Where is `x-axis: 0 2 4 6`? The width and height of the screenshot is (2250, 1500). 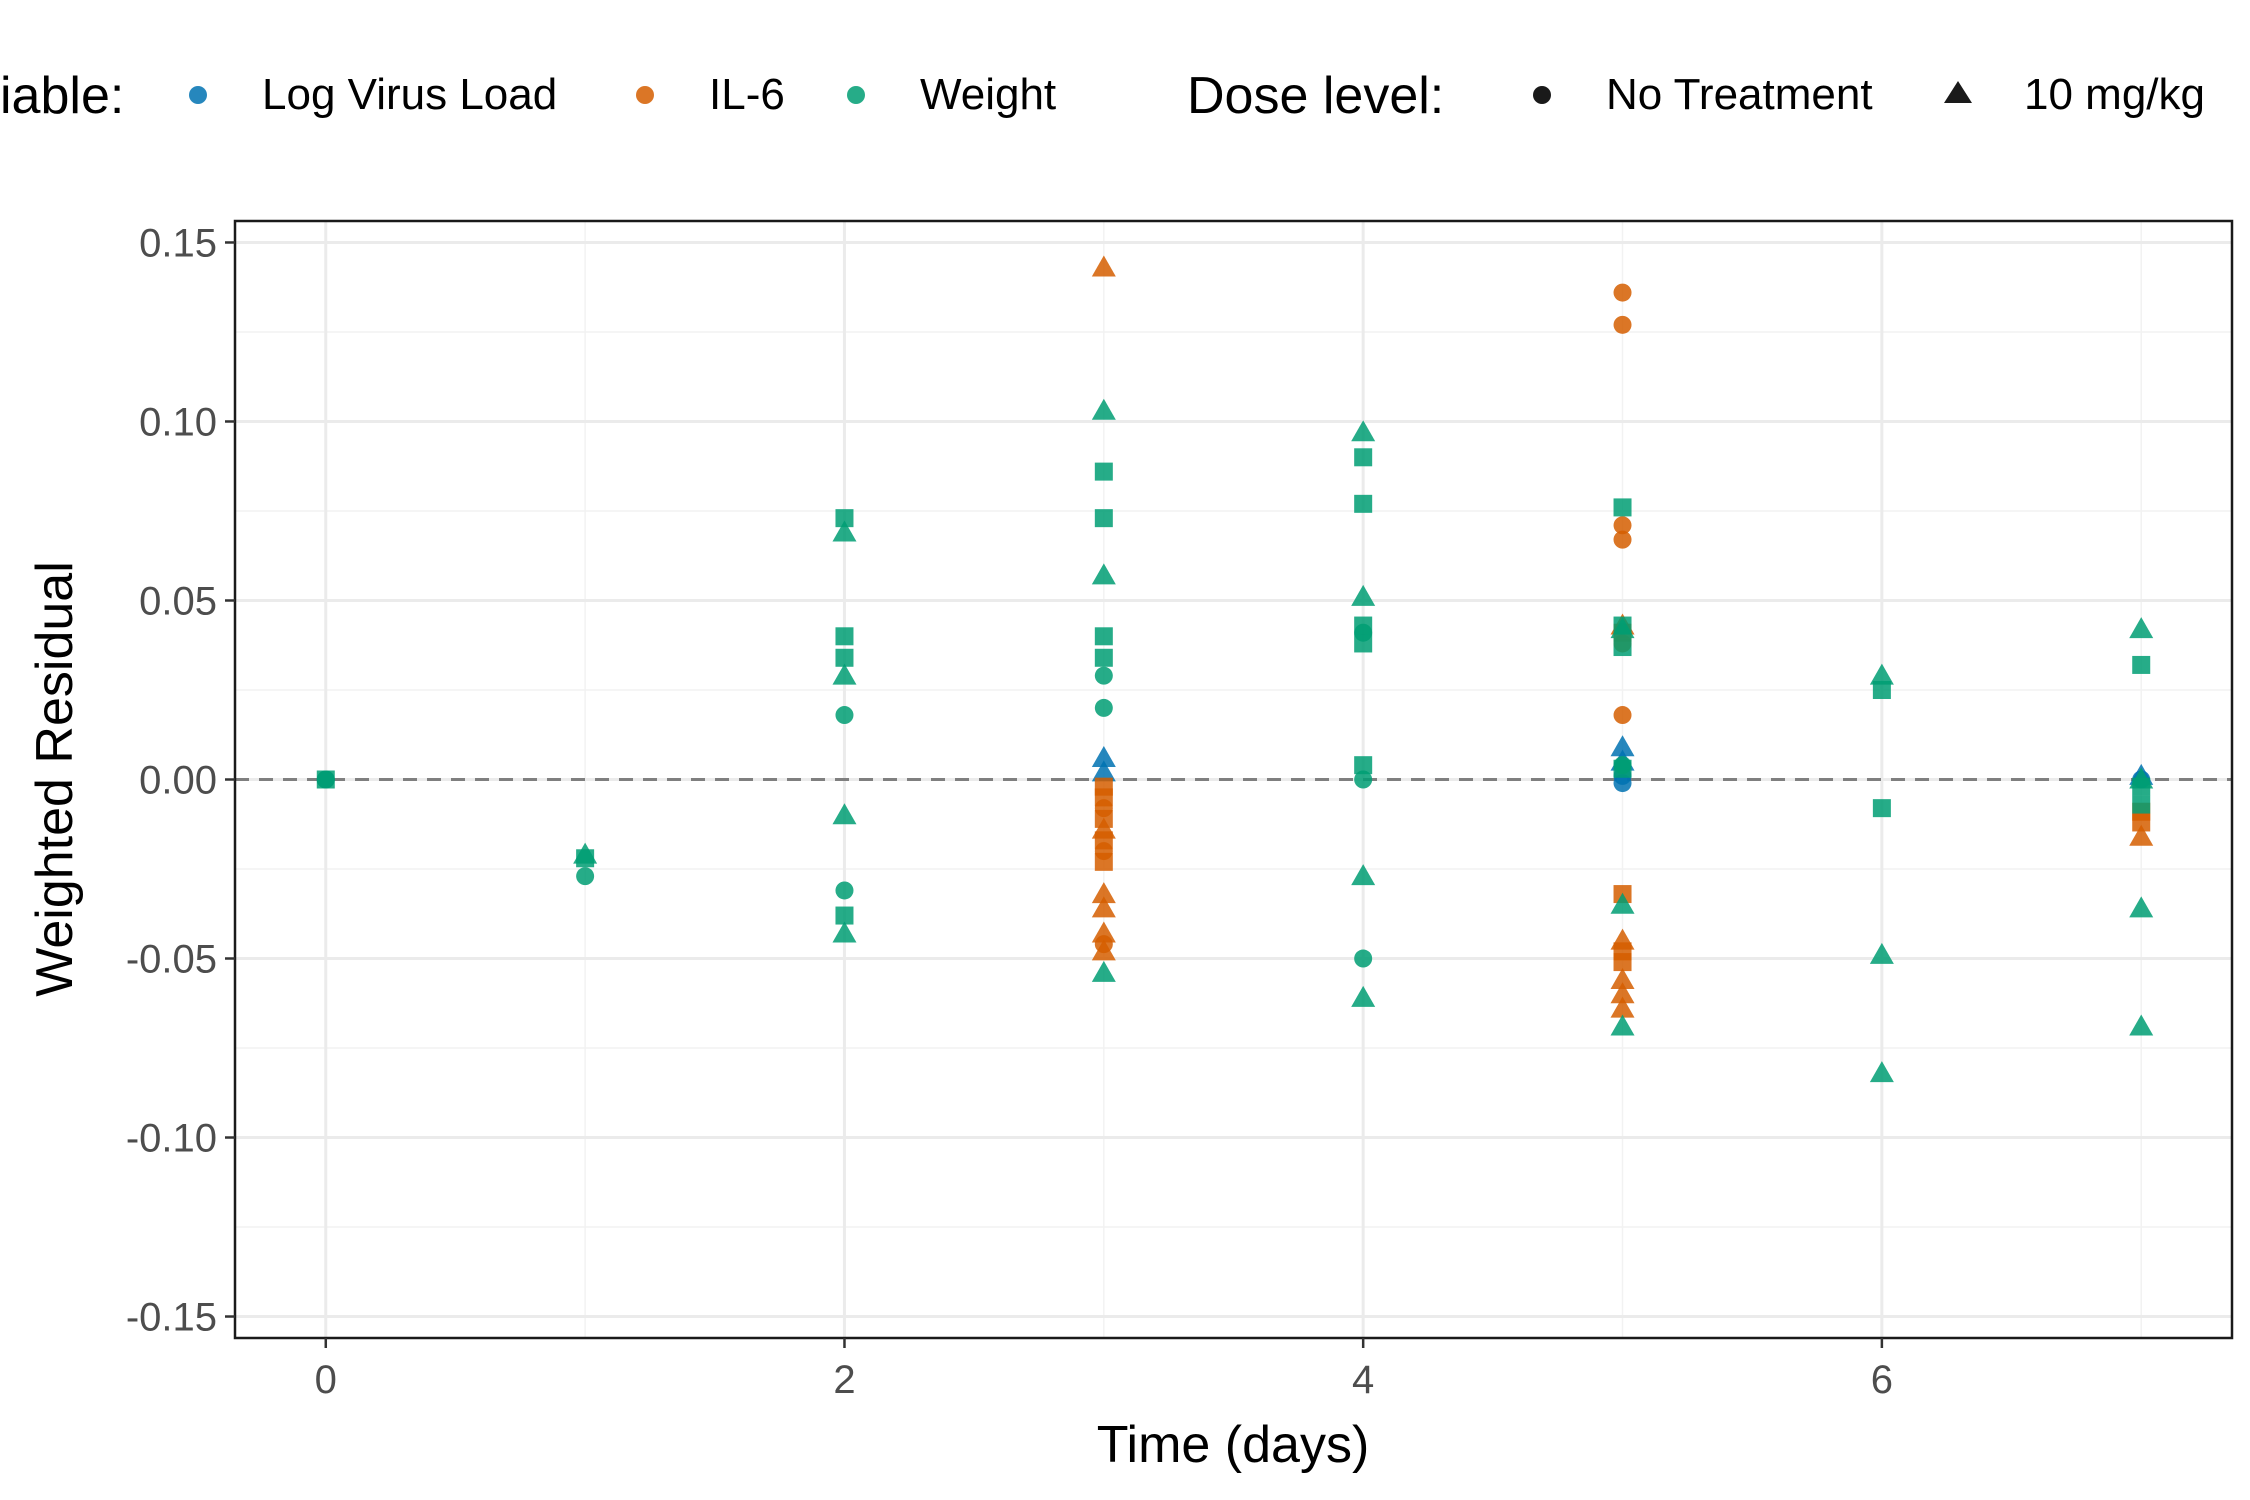 x-axis: 0 2 4 6 is located at coordinates (1104, 1370).